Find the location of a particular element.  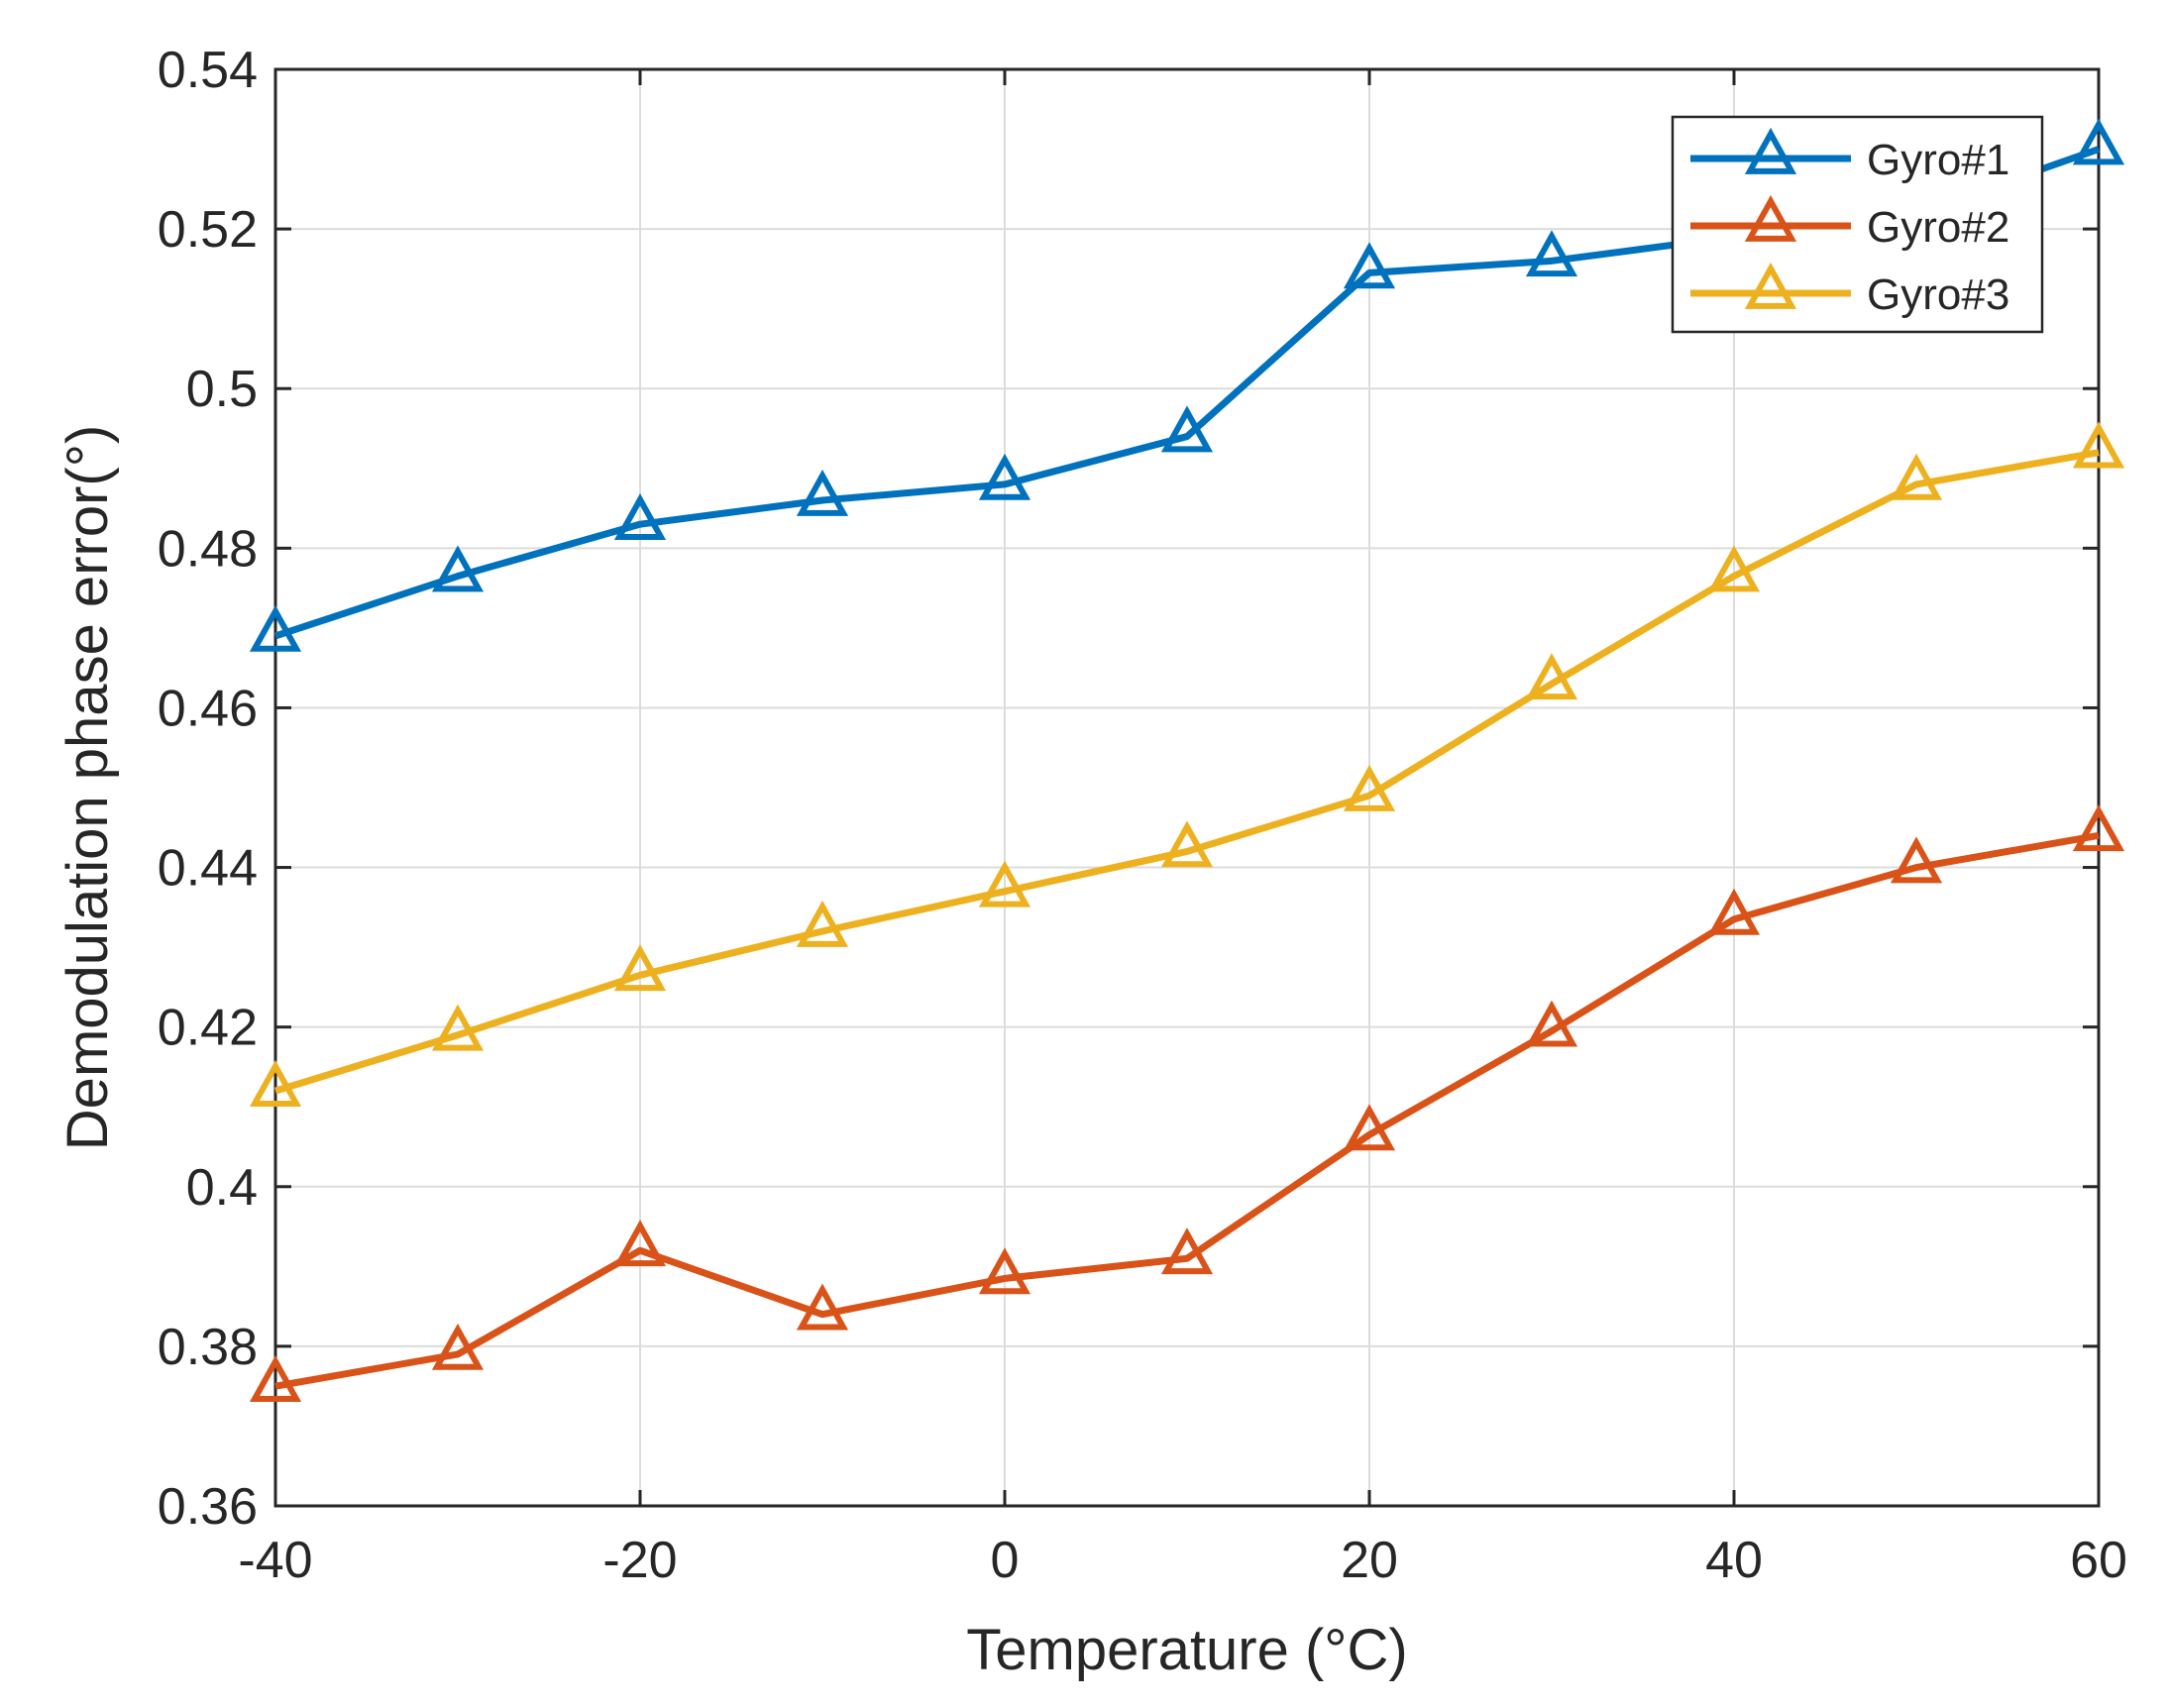

legend-item: Gyro#1 is located at coordinates (1849, 155).